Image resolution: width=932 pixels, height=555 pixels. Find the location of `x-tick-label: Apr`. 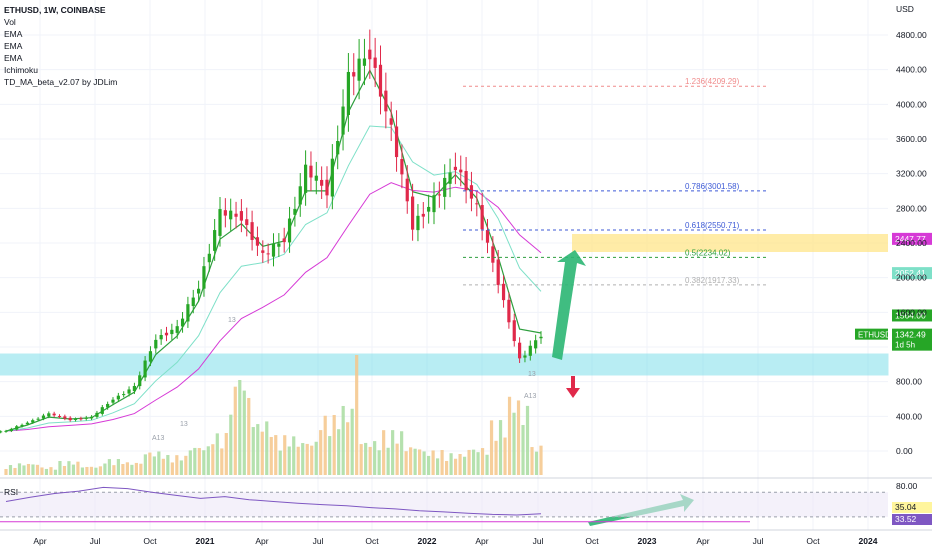

x-tick-label: Apr is located at coordinates (481, 541).